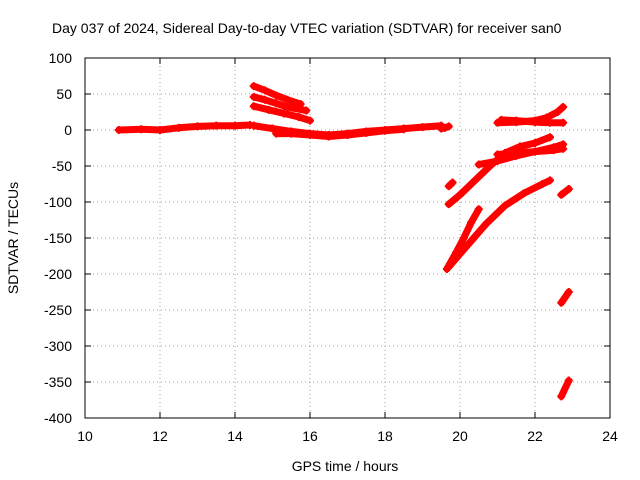 This screenshot has height=480, width=640. I want to click on series-s7, so click(445, 127).